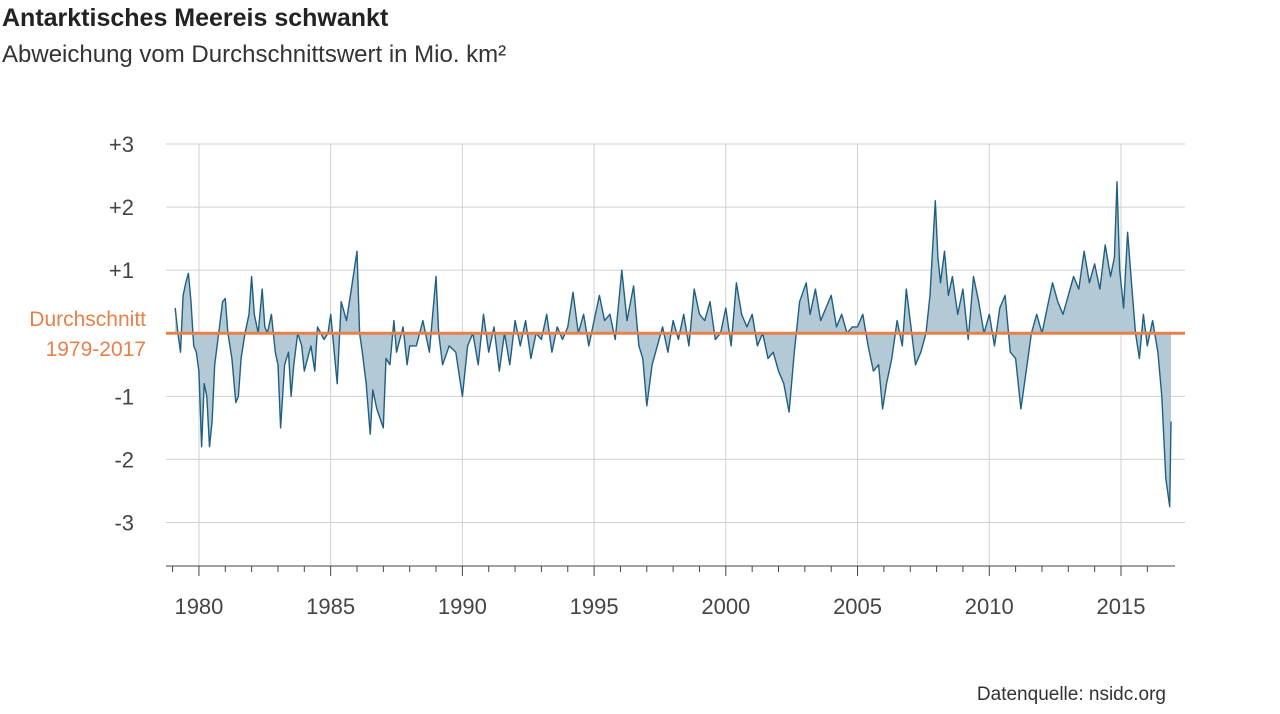  Describe the element at coordinates (124, 459) in the screenshot. I see `y-tick-label: -2` at that location.